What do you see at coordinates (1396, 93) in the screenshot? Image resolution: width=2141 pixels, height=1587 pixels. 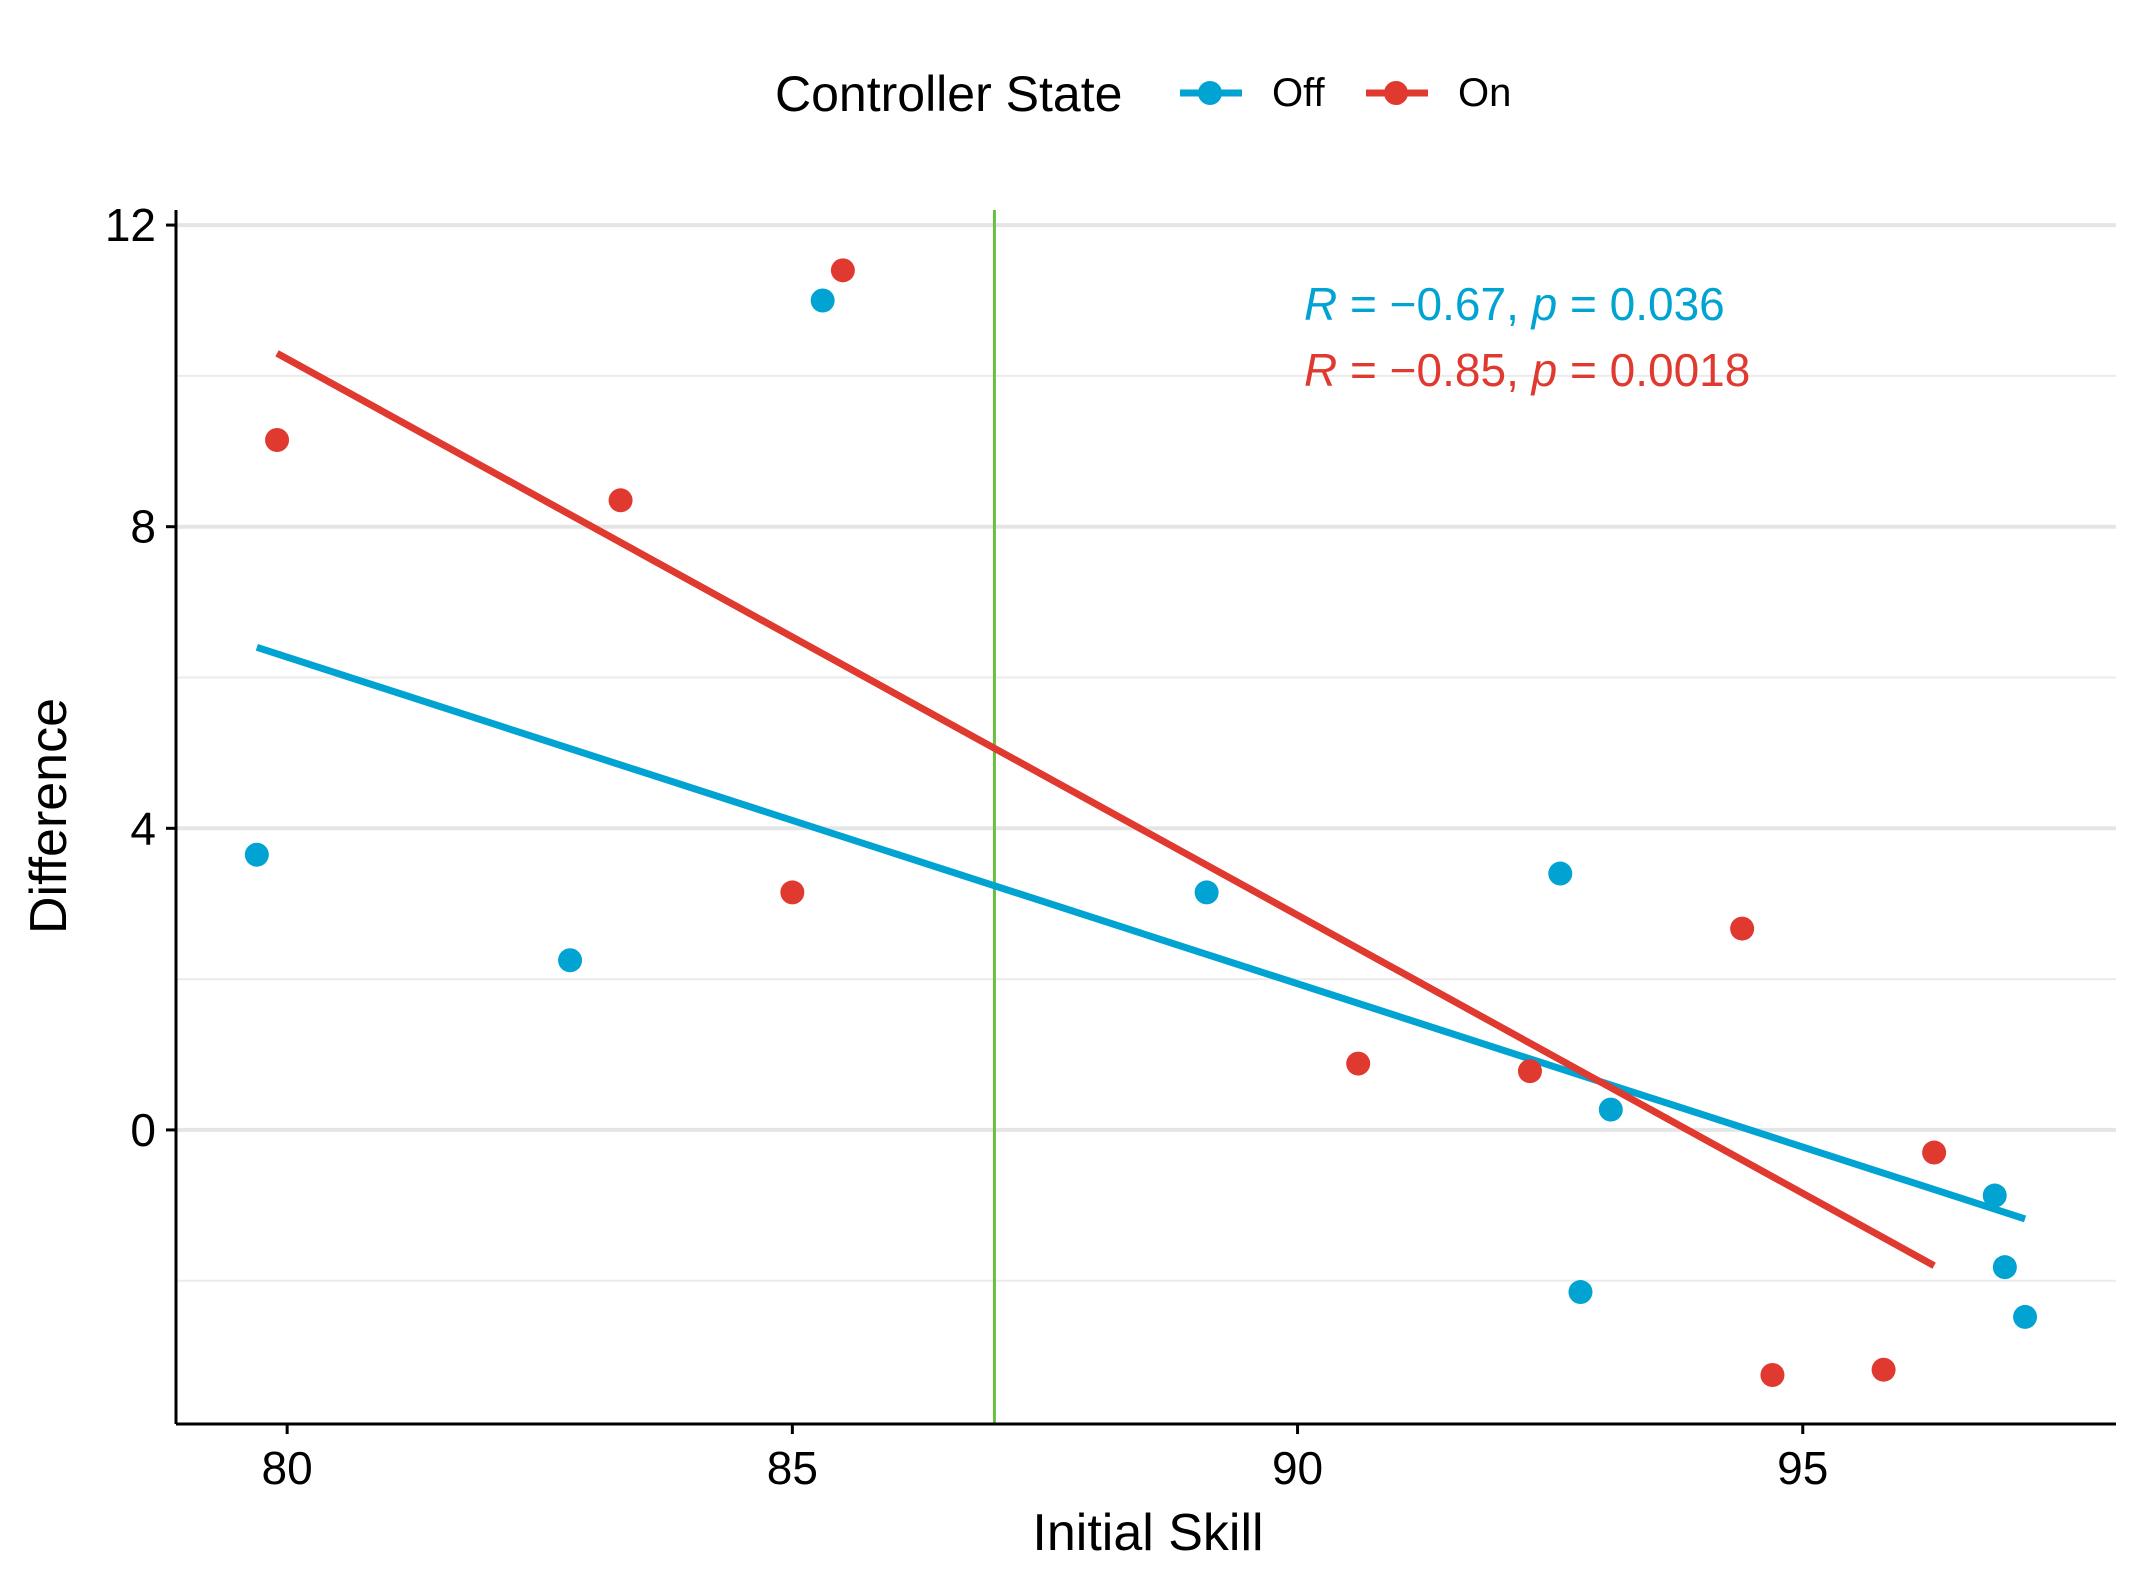 I see `legend-key-point-on` at bounding box center [1396, 93].